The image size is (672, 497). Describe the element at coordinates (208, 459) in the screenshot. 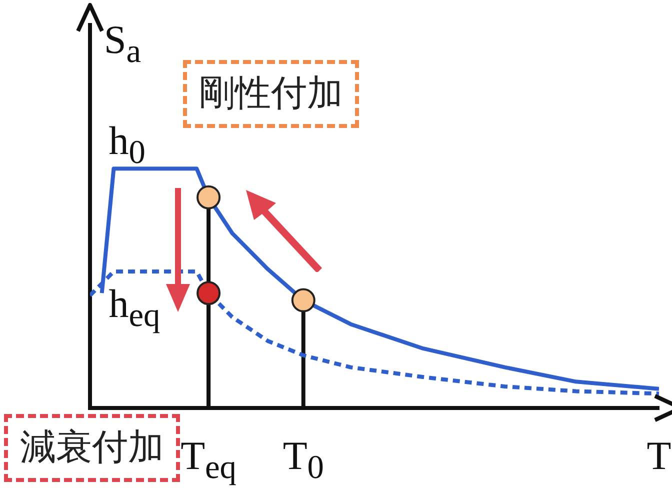

I see `x-tick-label: T$_{eq}$` at that location.